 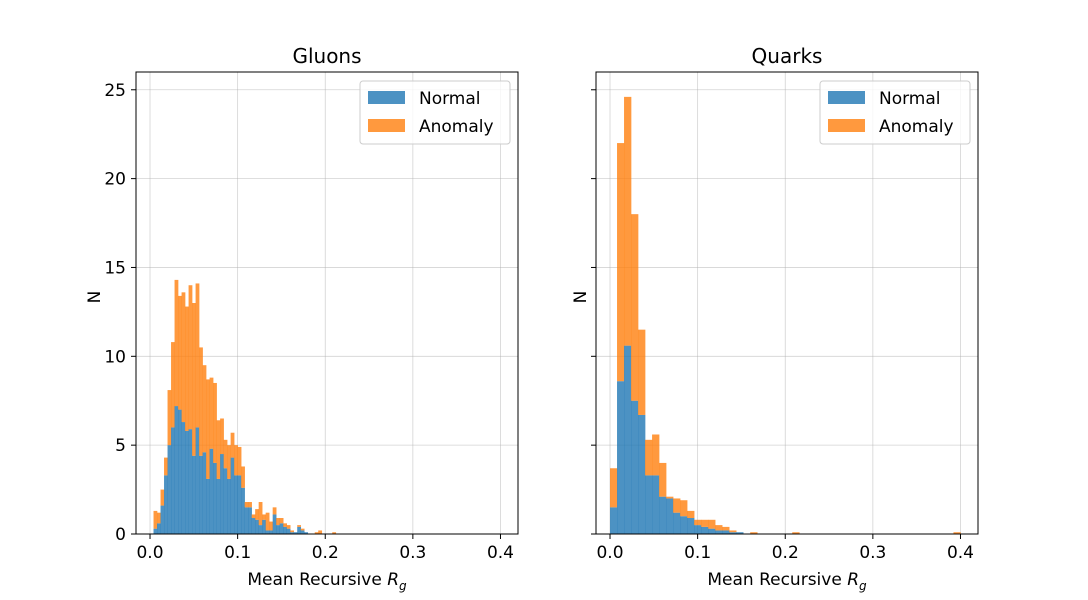 What do you see at coordinates (853, 580) in the screenshot?
I see `quarks-xlabel-var: R` at bounding box center [853, 580].